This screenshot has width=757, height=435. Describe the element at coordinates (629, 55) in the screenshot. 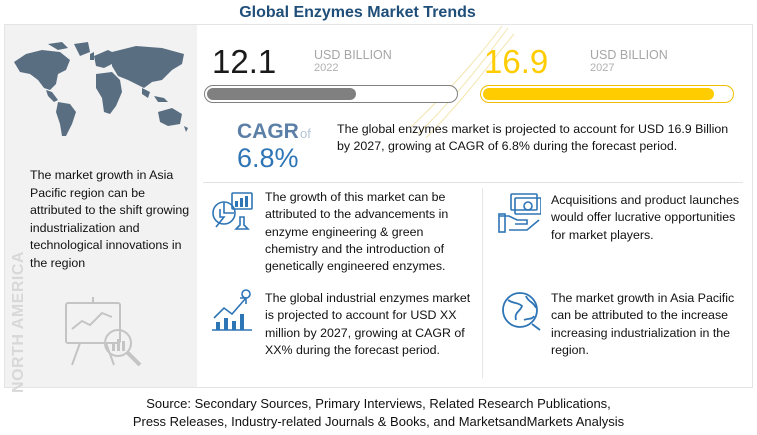

I see `metric-unit-2027: USD BILLION` at that location.